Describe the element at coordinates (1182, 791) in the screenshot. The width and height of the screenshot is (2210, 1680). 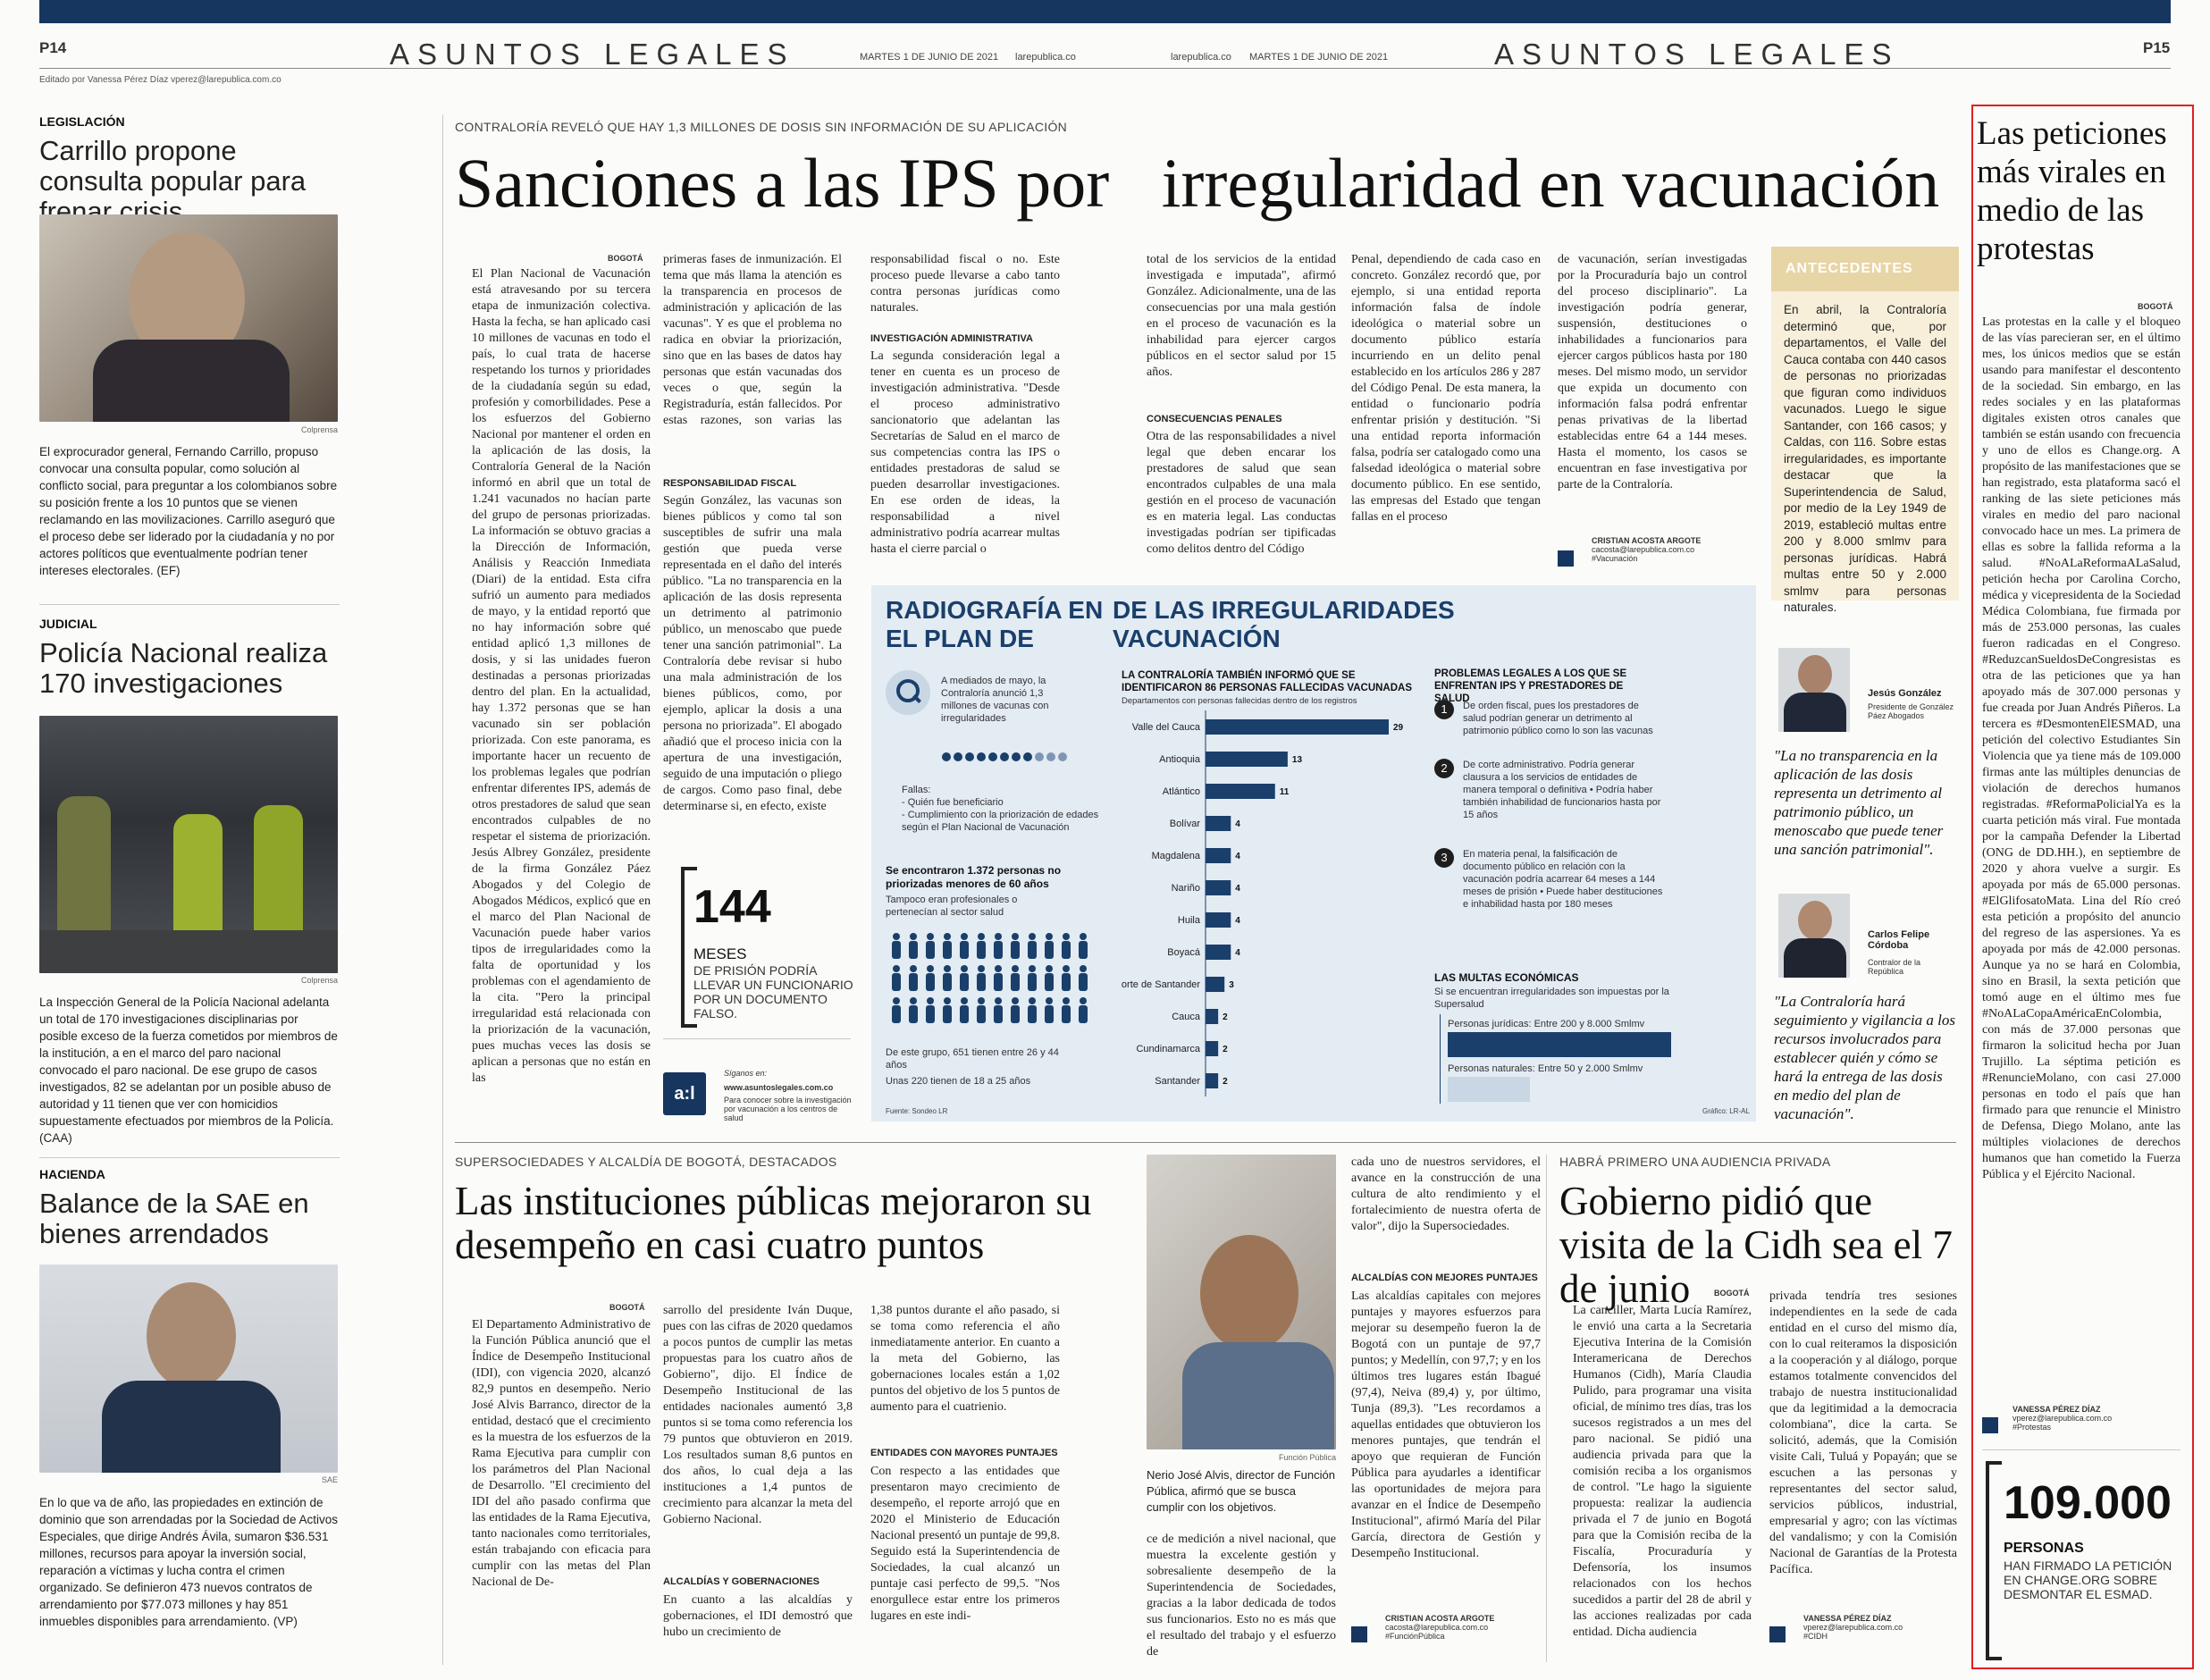
I see `bar-label: Atlántico` at that location.